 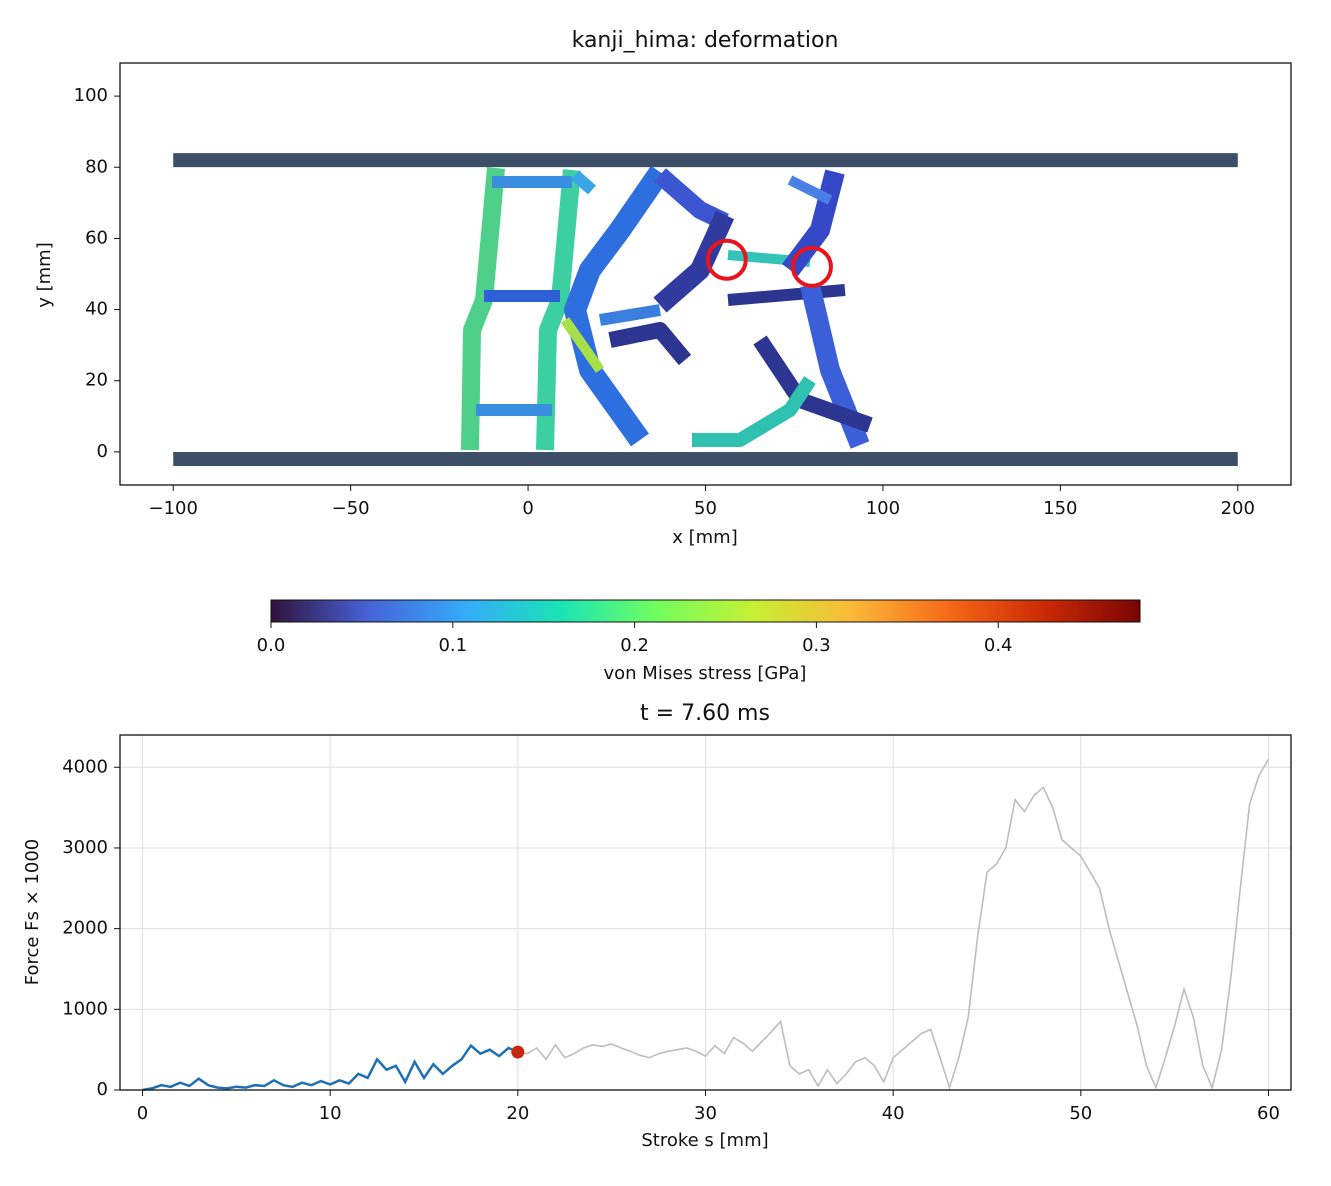 I want to click on current-point, so click(x=518, y=1052).